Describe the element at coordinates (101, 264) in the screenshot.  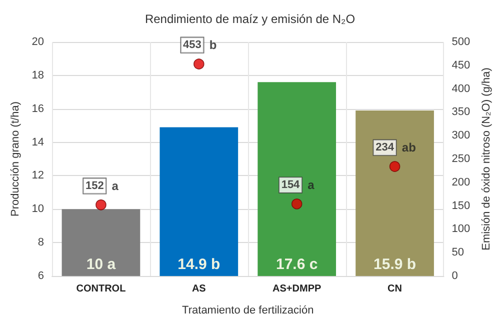
I see `data-label: 10 a` at that location.